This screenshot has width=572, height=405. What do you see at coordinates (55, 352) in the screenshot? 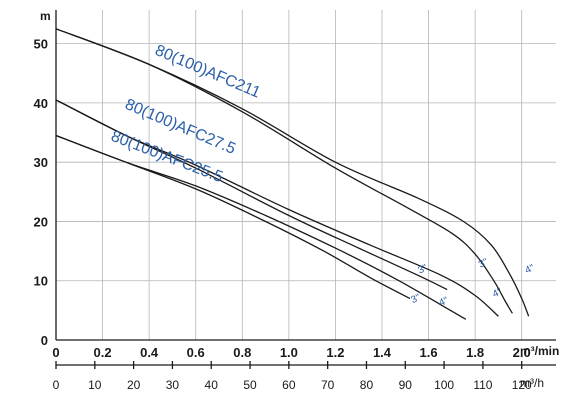
I see `x-tick-label: 0` at bounding box center [55, 352].